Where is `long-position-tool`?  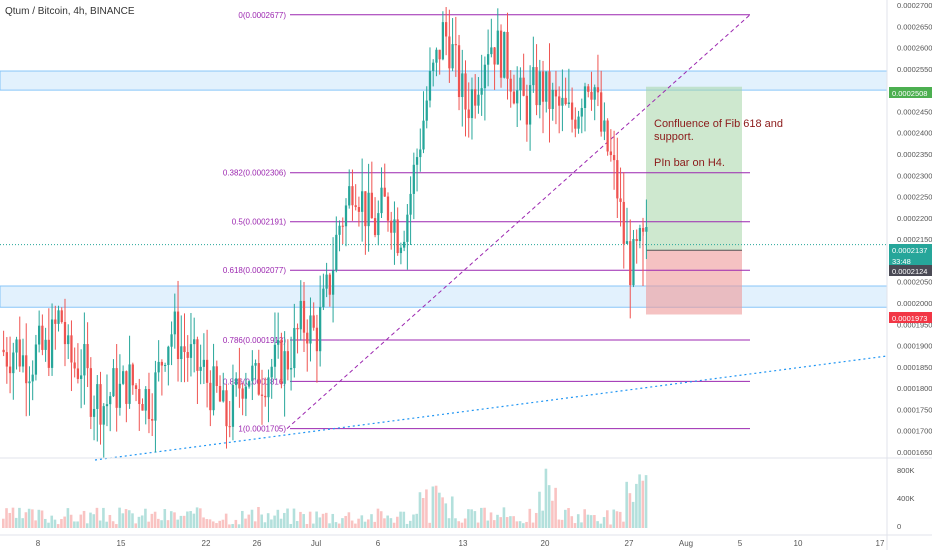
long-position-tool is located at coordinates (694, 200).